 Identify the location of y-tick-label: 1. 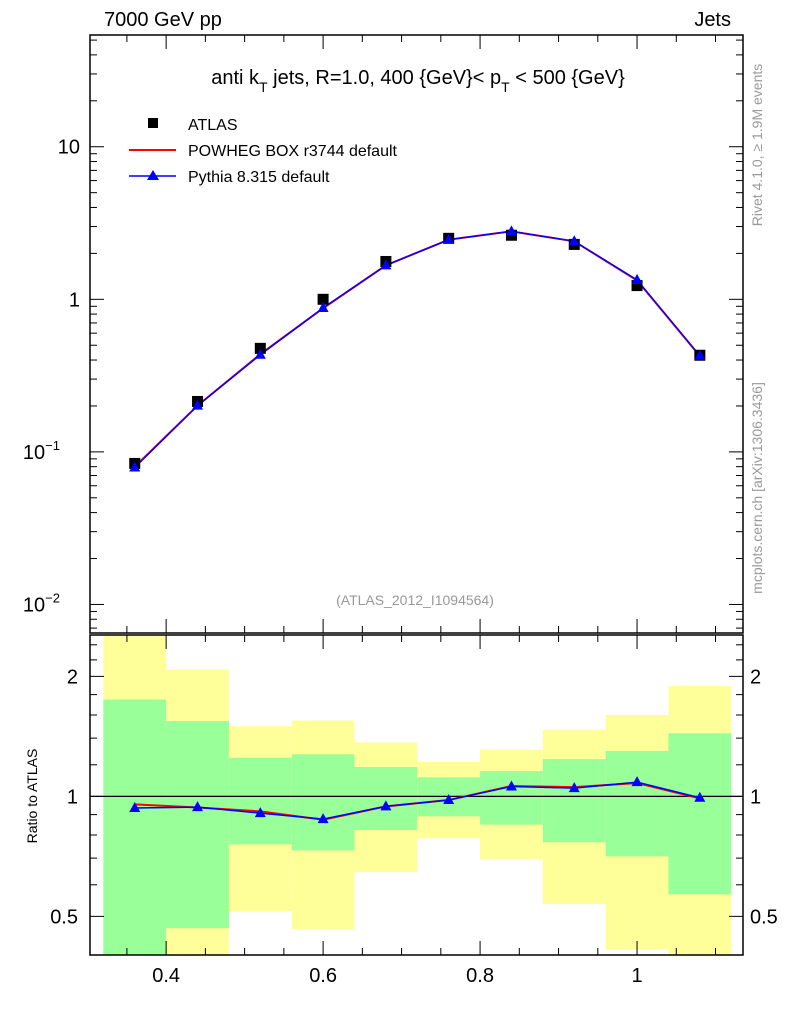
(74, 300).